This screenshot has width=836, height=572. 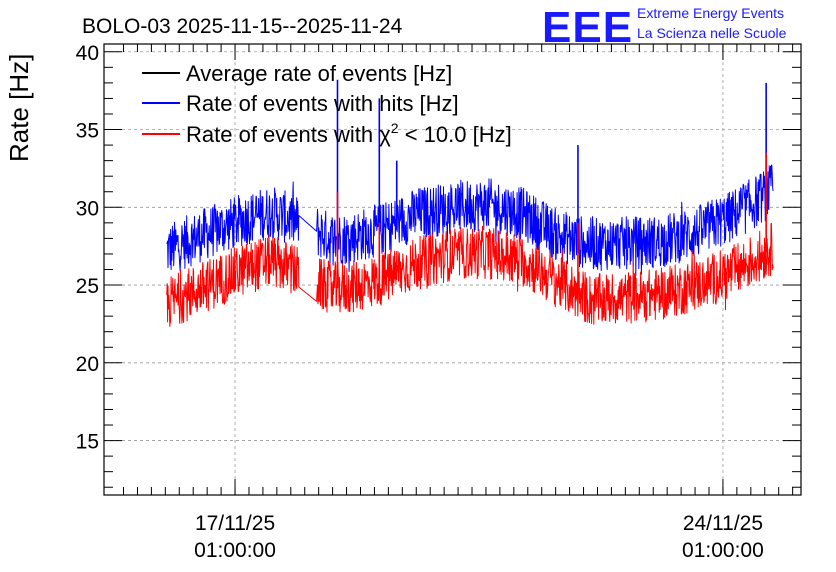 I want to click on y-tick-label: 25, so click(x=87, y=286).